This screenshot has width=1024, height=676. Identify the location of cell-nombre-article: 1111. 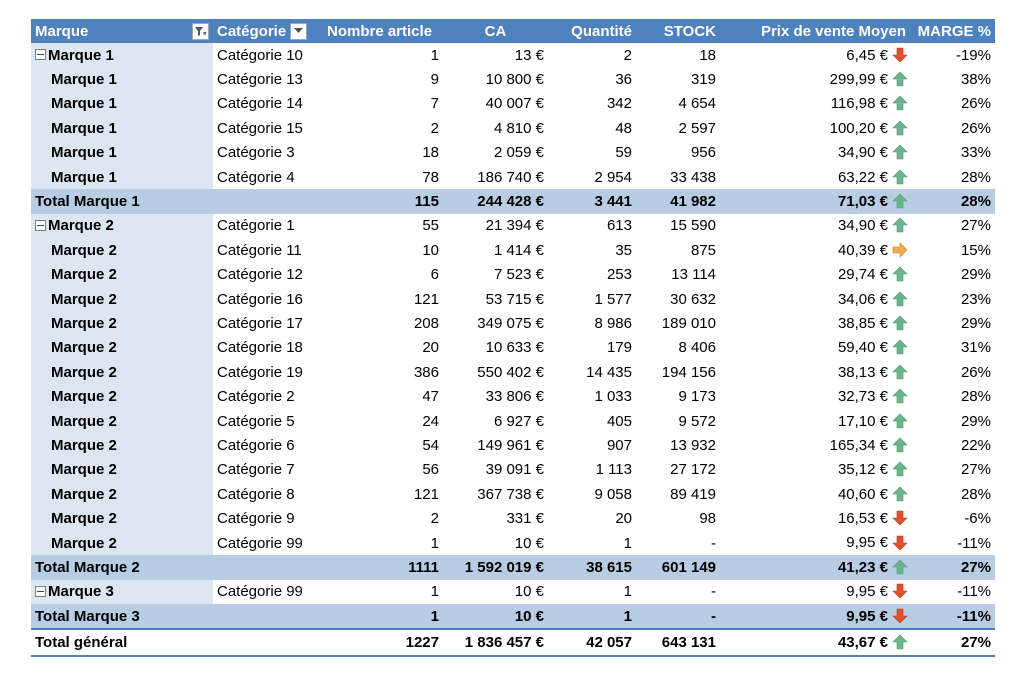
(383, 567).